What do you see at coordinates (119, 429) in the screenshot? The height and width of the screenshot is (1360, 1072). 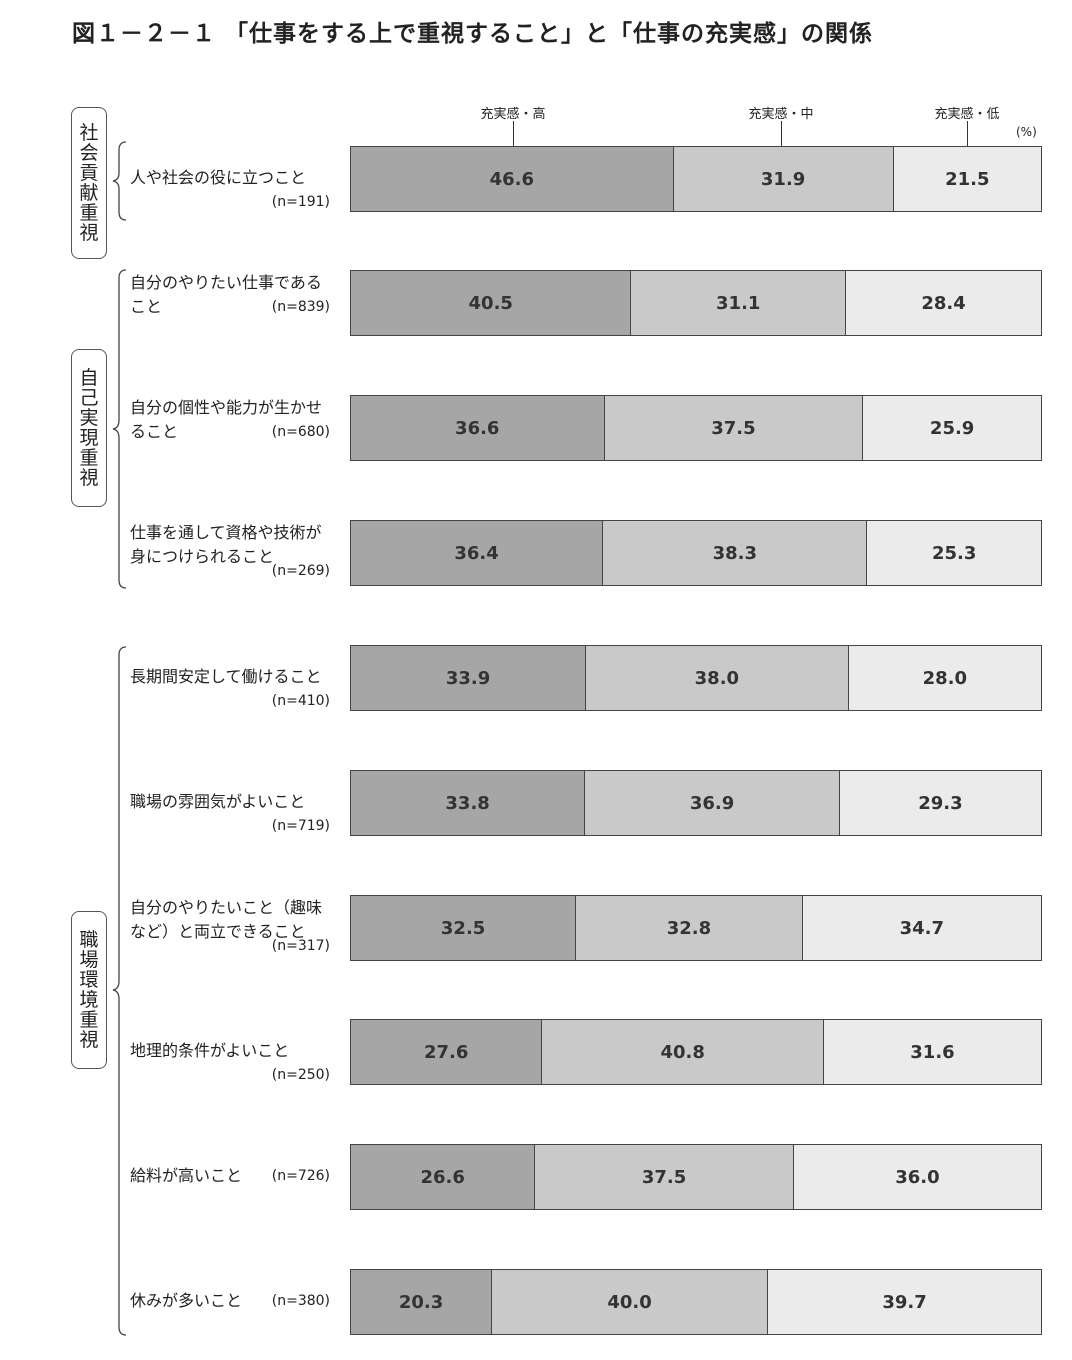 I see `group-bracket-self` at bounding box center [119, 429].